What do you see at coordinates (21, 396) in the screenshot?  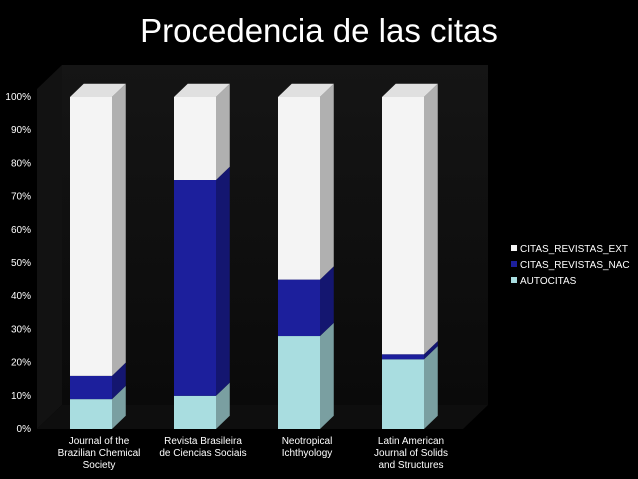 I see `y-tick-label: 10%` at bounding box center [21, 396].